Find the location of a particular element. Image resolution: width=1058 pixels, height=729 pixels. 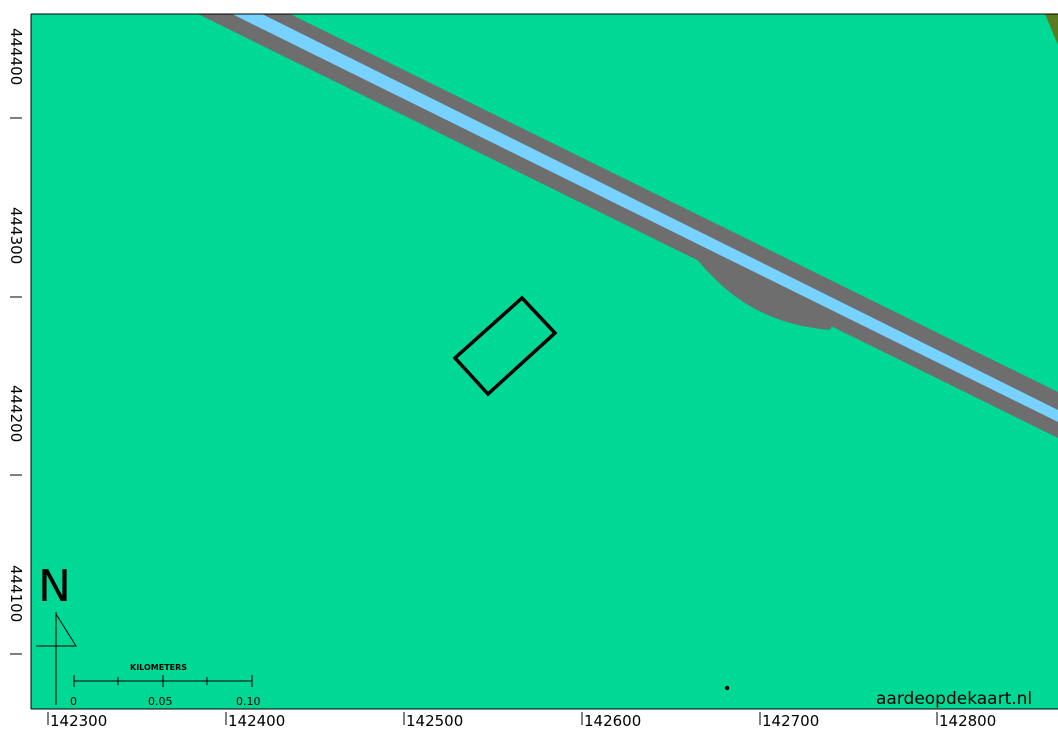

x-tick-label: 142800 is located at coordinates (967, 720).